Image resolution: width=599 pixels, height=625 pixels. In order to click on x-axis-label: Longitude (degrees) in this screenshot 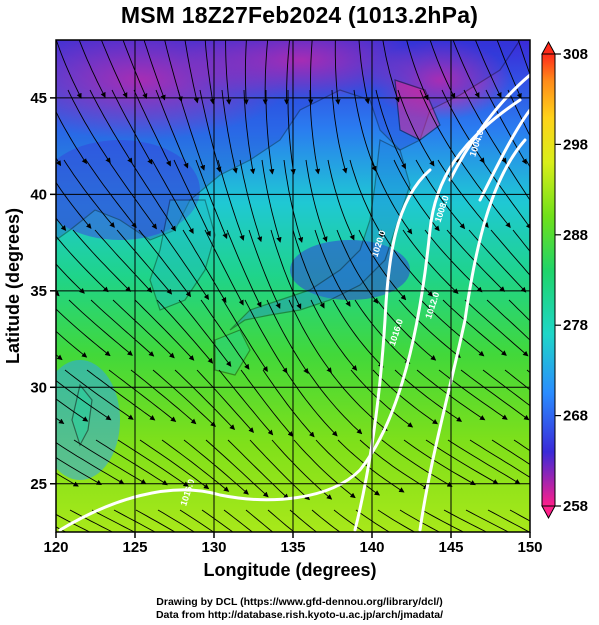, I will do `click(289, 570)`.